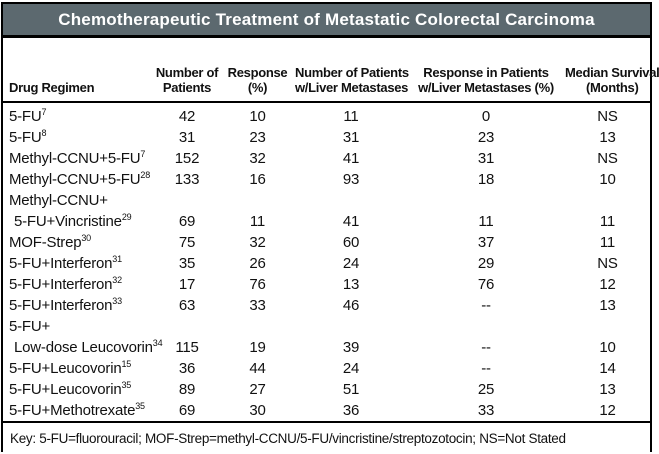 This screenshot has width=659, height=454. What do you see at coordinates (486, 72) in the screenshot?
I see `column-header-line: Response in Patients` at bounding box center [486, 72].